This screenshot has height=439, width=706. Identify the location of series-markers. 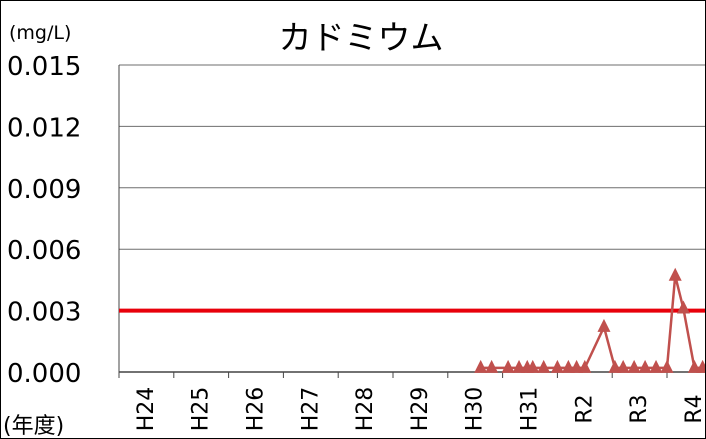
(589, 320).